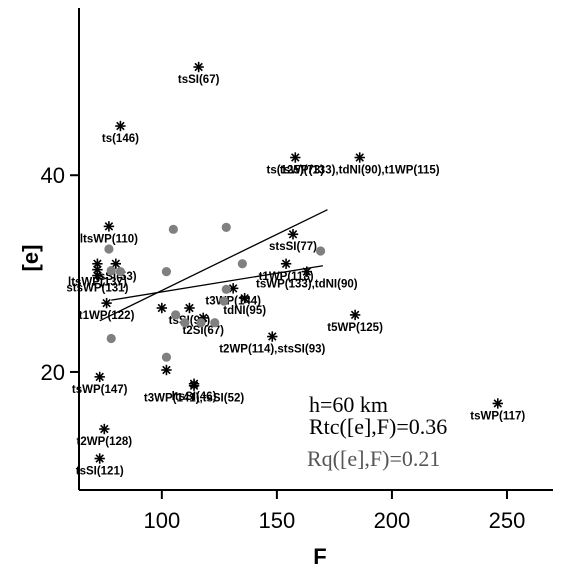 The image size is (562, 571). I want to click on annotation-rtc: Rtc([e],F)=0.36, so click(378, 426).